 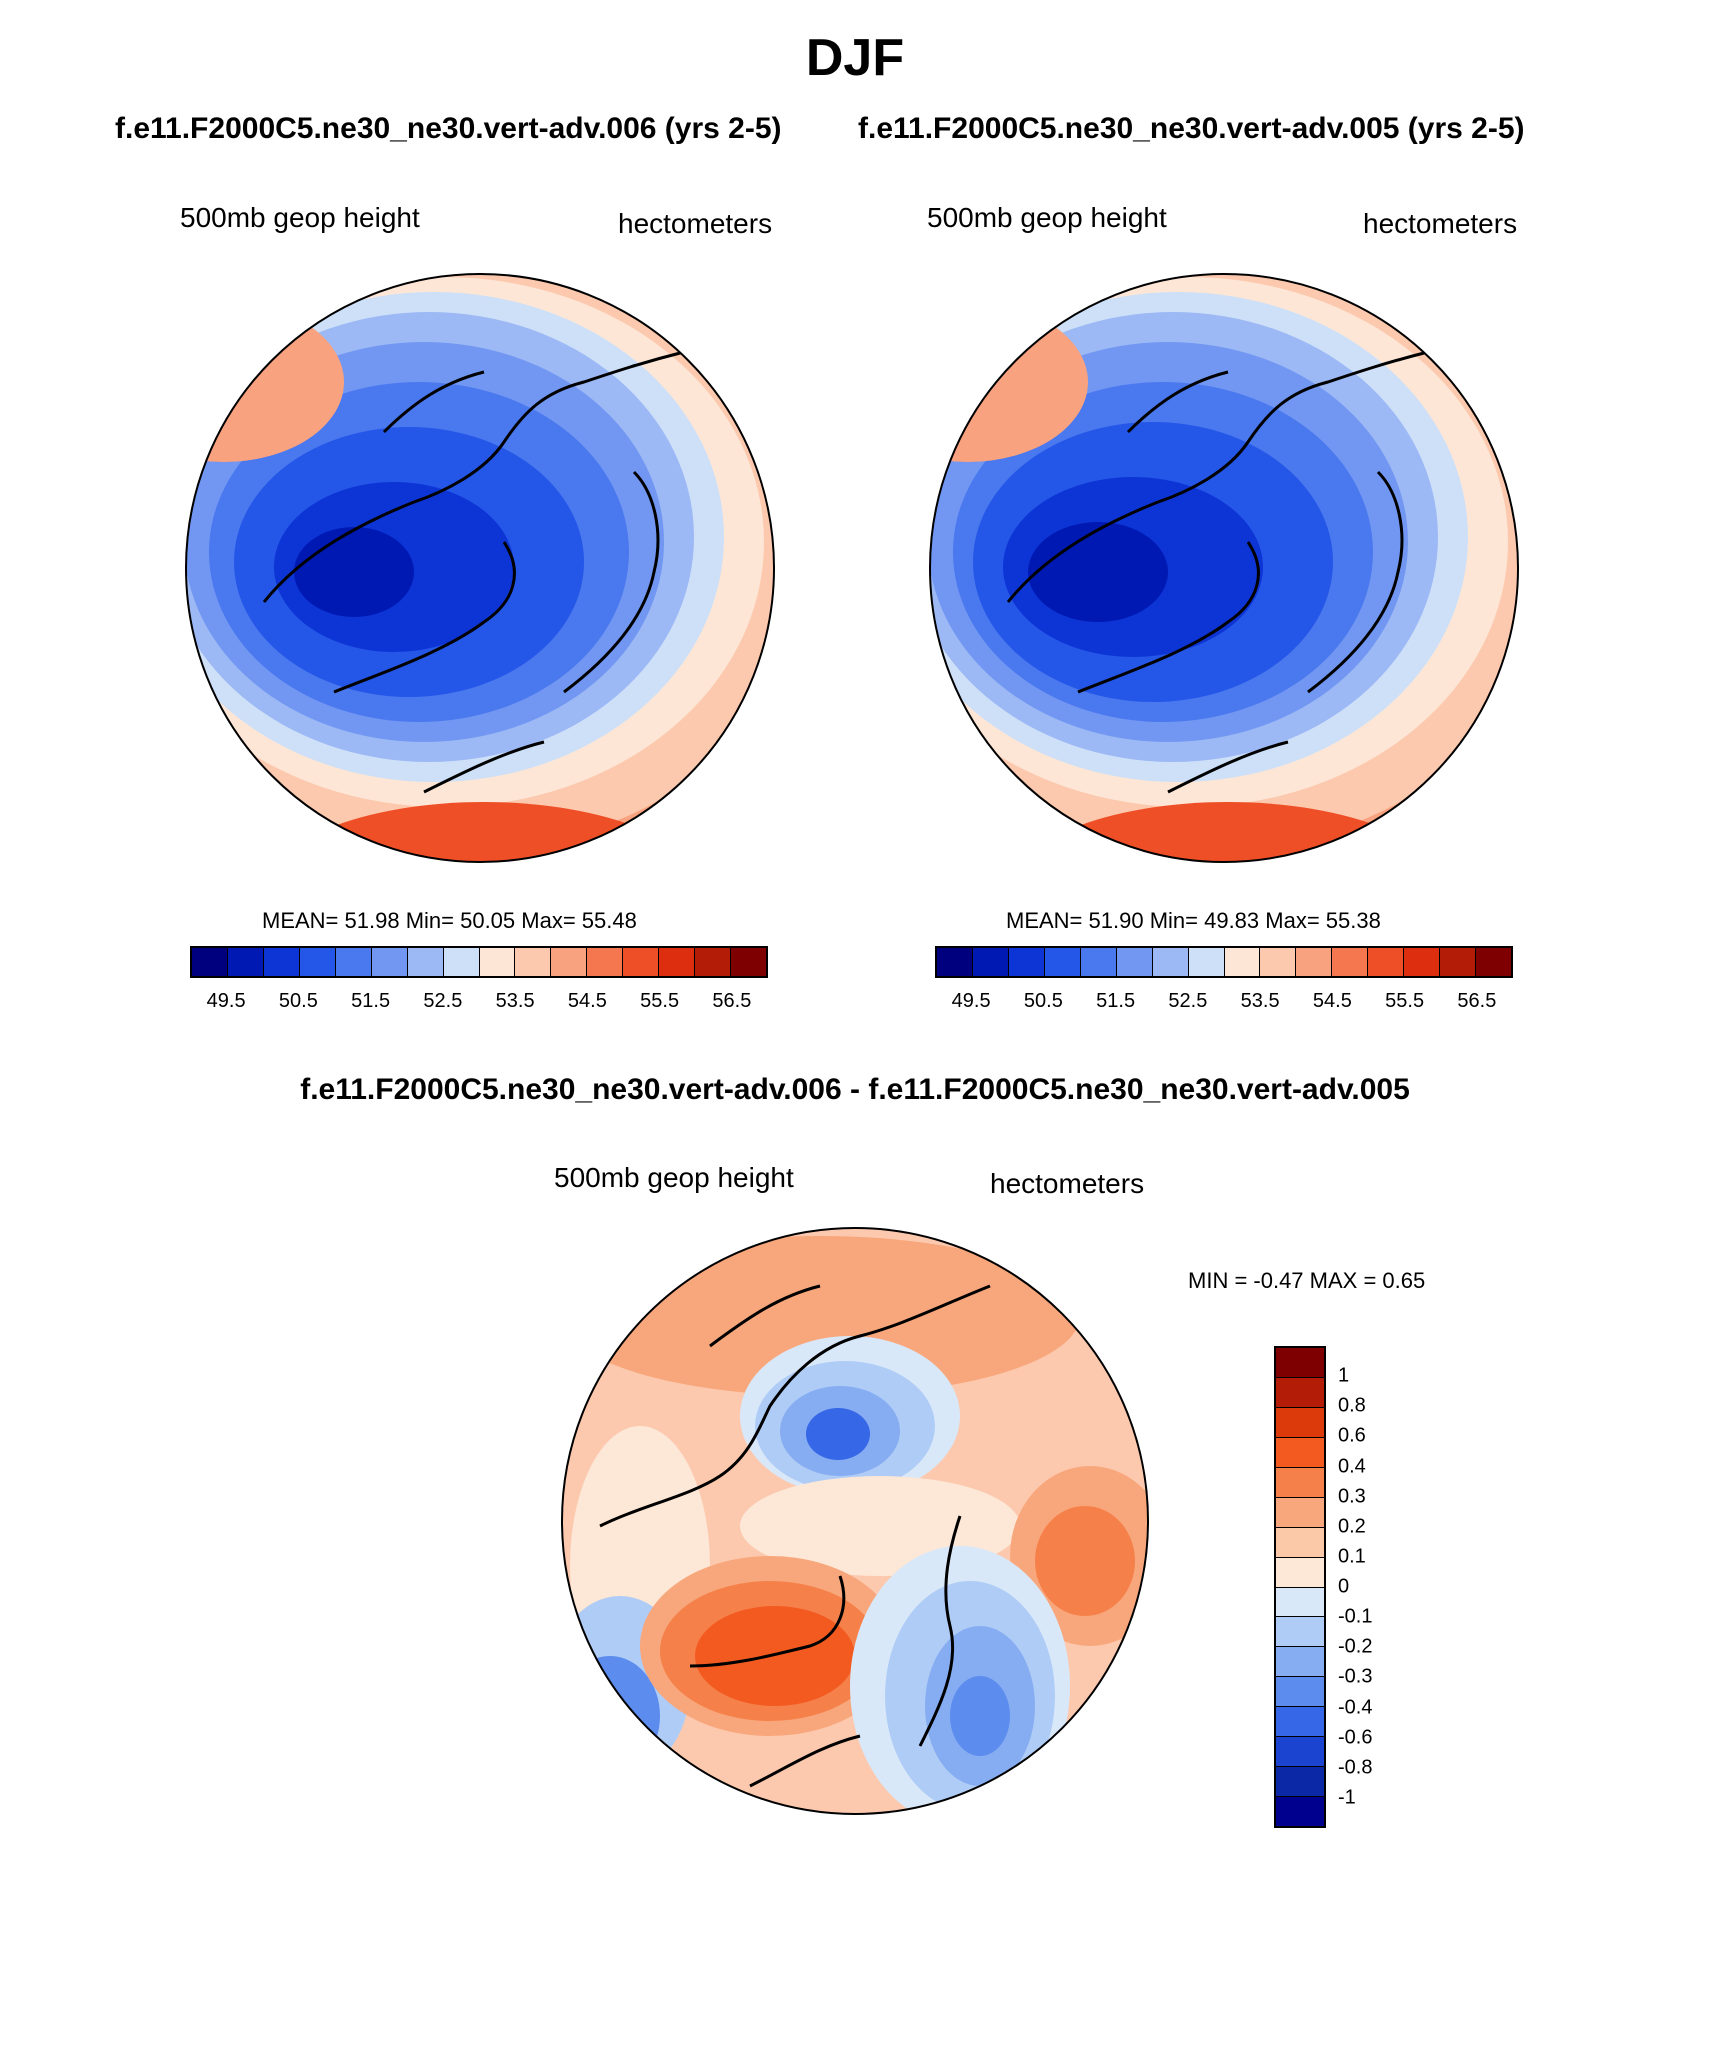 What do you see at coordinates (1355, 1676) in the screenshot?
I see `diff-colorbar-label: -0.3` at bounding box center [1355, 1676].